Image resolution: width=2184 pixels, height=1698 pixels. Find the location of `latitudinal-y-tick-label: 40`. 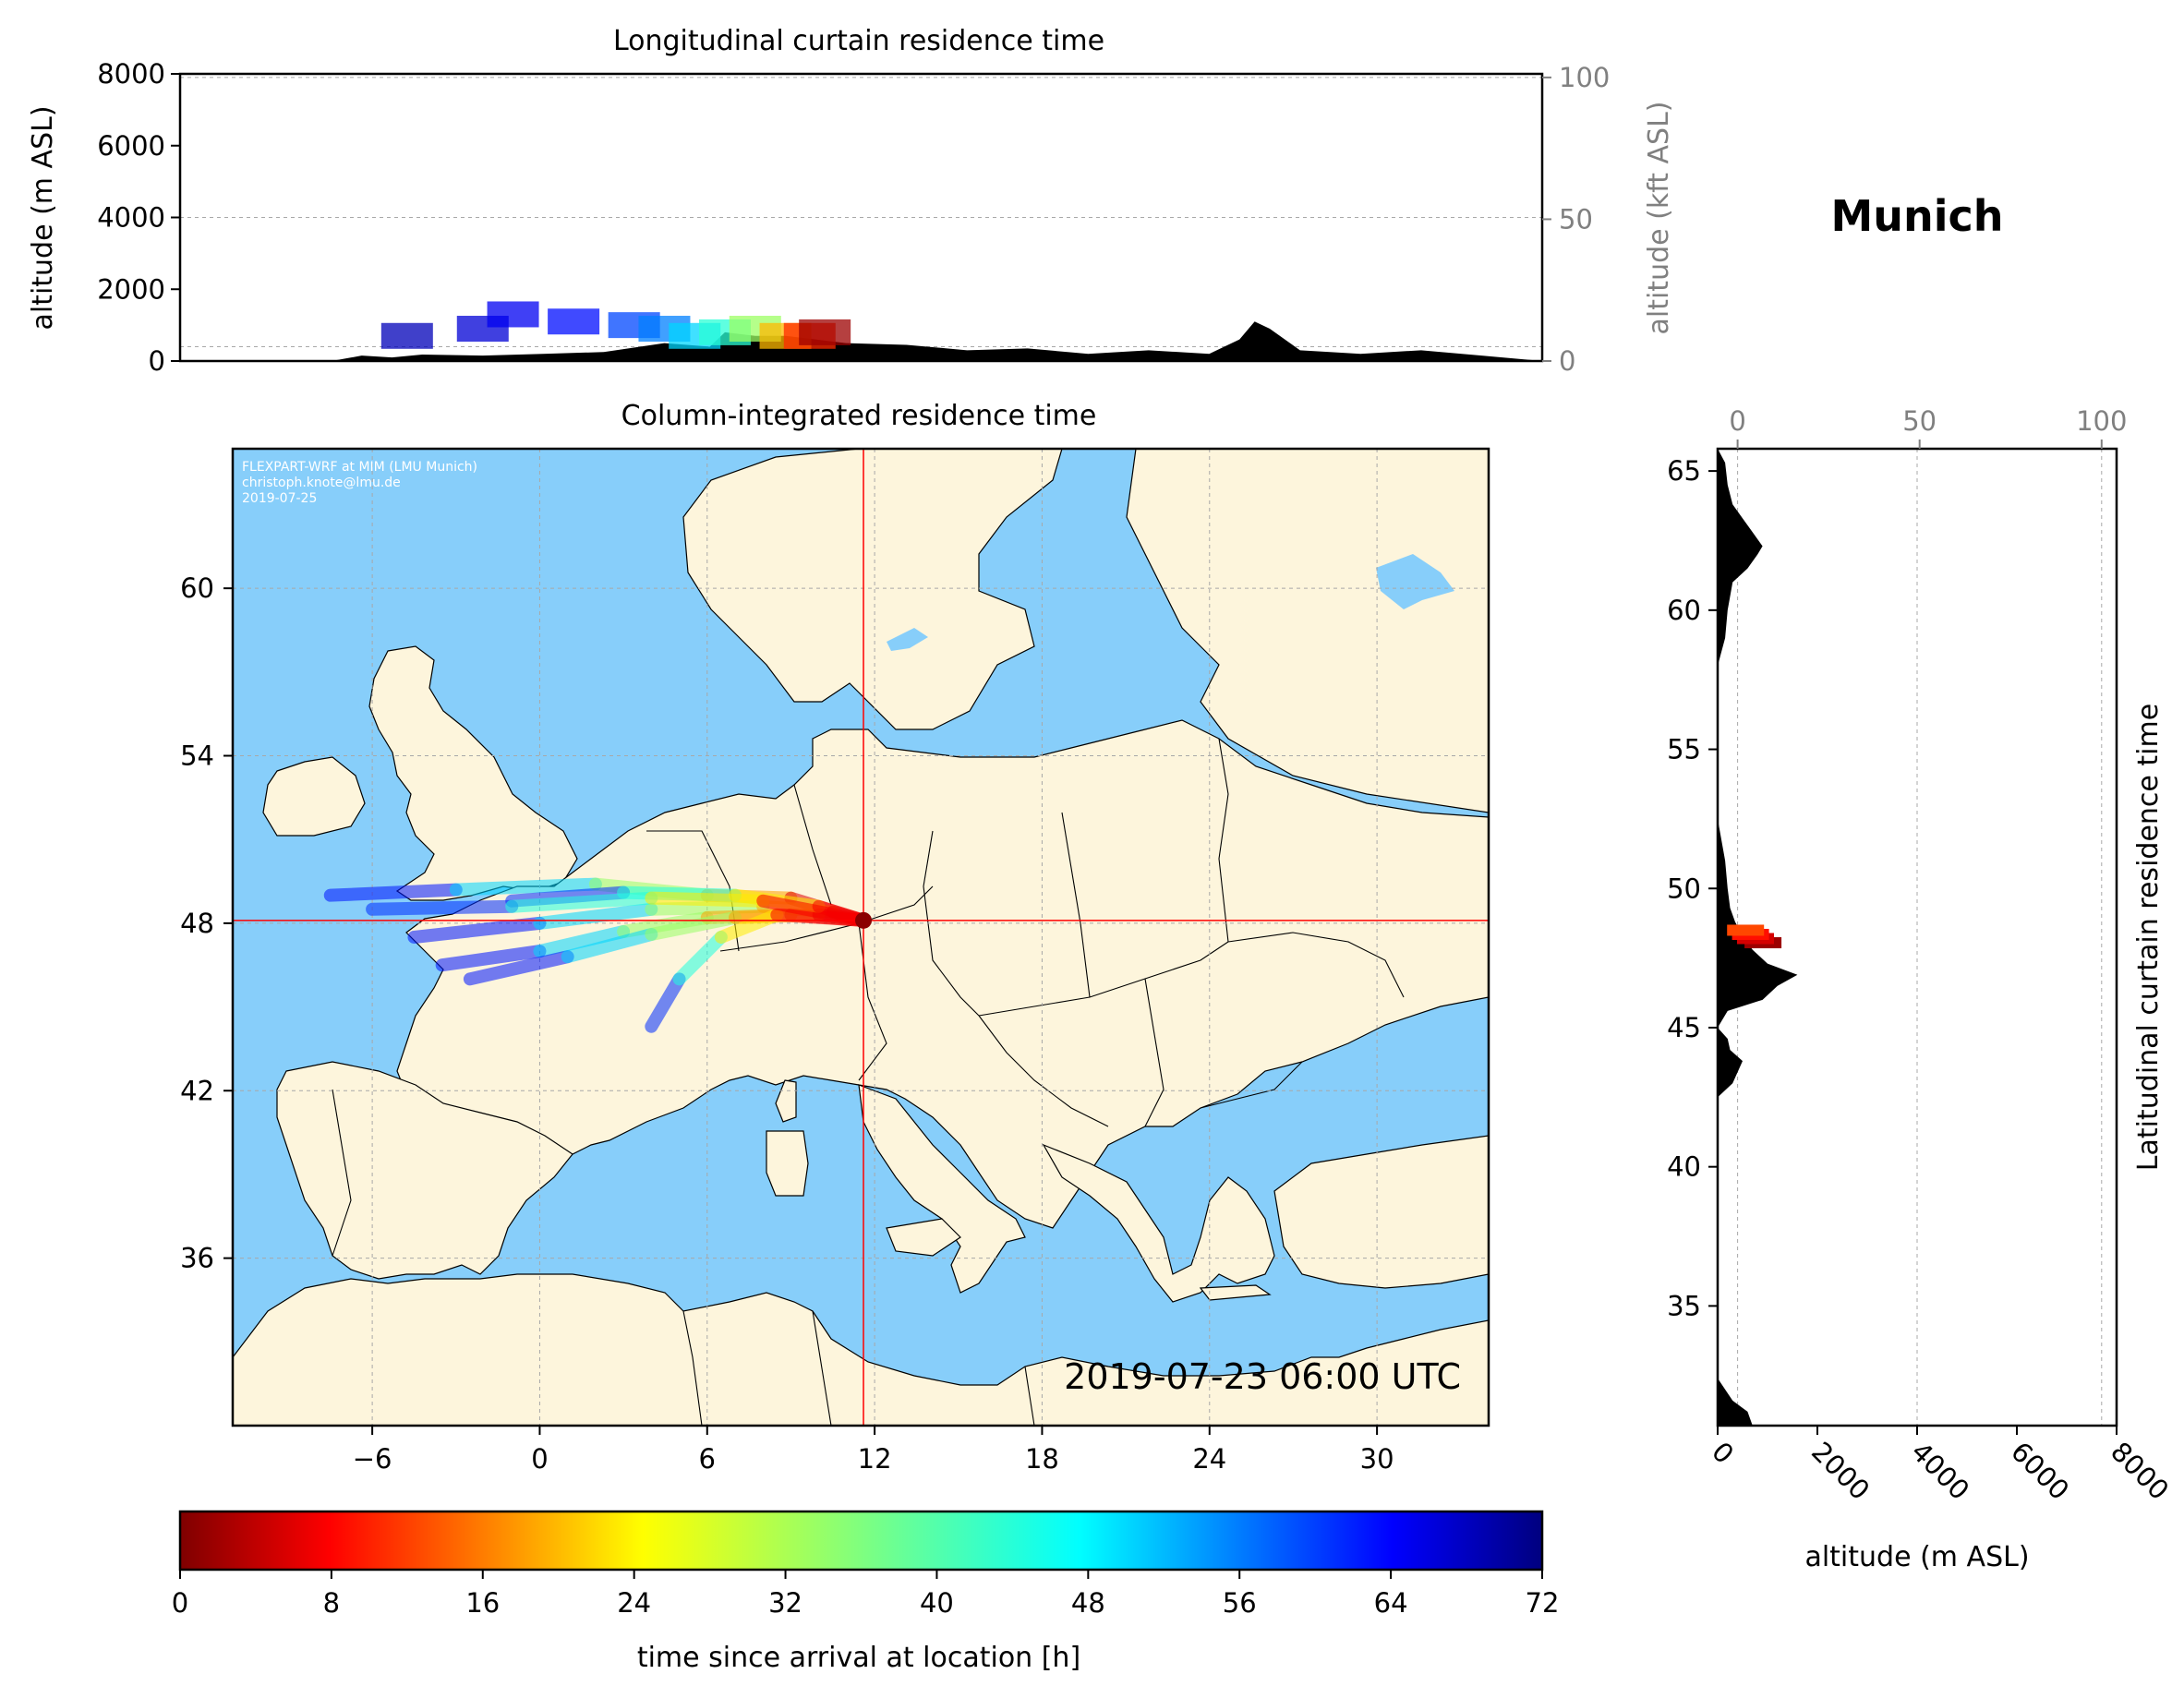

latitudinal-y-tick-label: 40 is located at coordinates (1684, 1167).